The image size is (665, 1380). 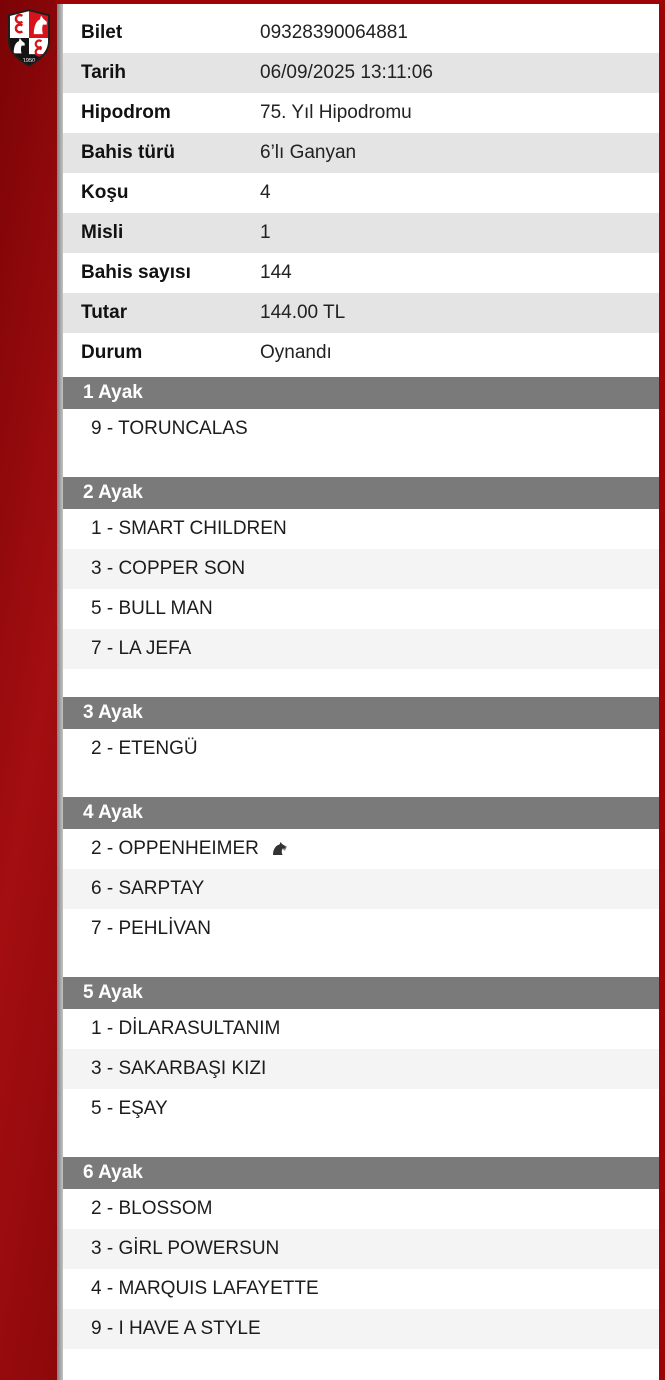 What do you see at coordinates (361, 529) in the screenshot?
I see `selection-row: 1 - SMART CHILDREN` at bounding box center [361, 529].